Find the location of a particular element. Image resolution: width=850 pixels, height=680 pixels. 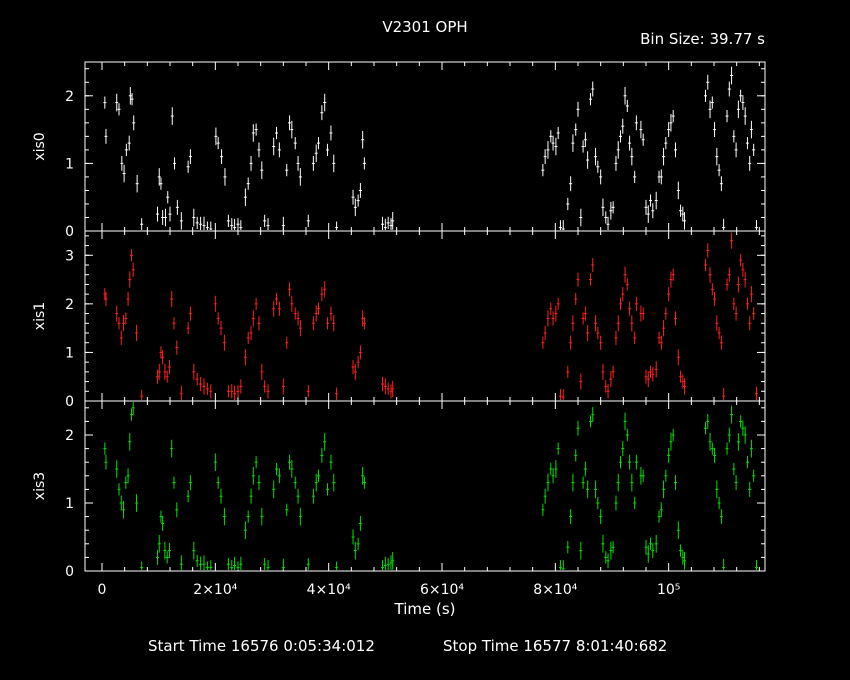

y-tick-label-xis0: 1 is located at coordinates (69, 164).